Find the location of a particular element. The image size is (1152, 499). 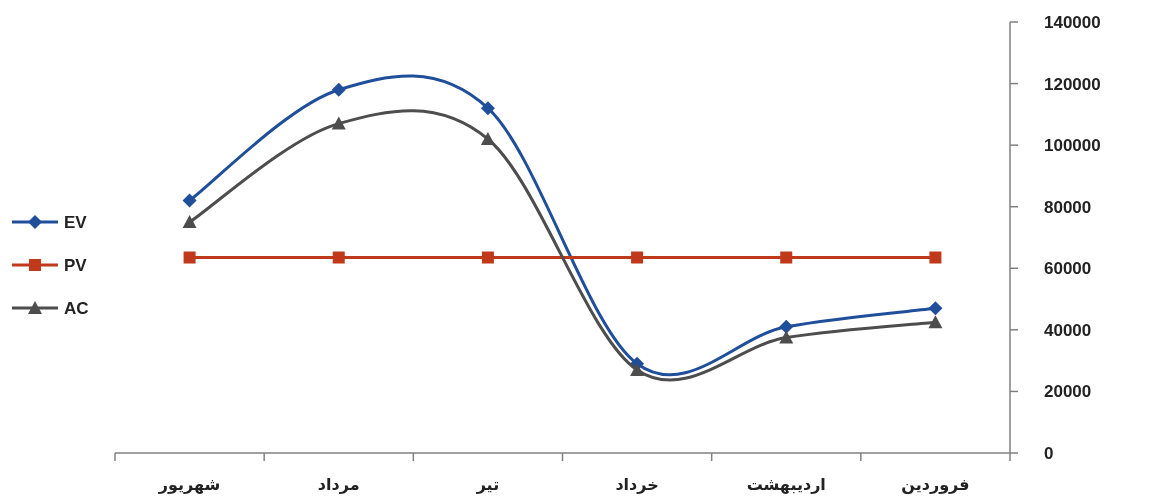

y-tick-label: 40000 is located at coordinates (1068, 330).